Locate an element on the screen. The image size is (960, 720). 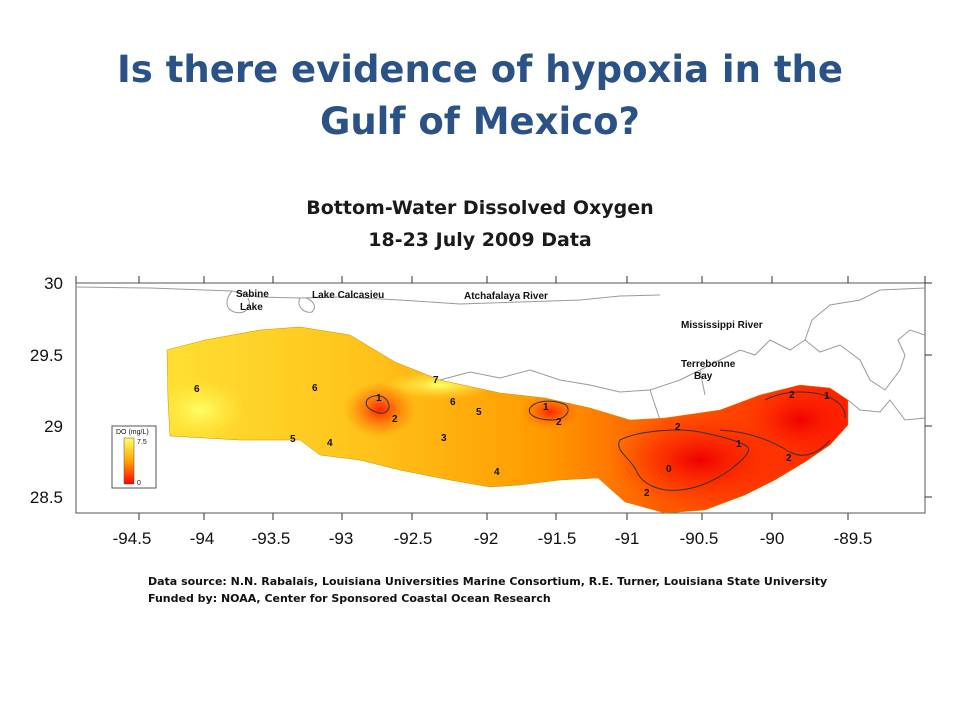
lon-tick-label: -93.5 is located at coordinates (271, 538).